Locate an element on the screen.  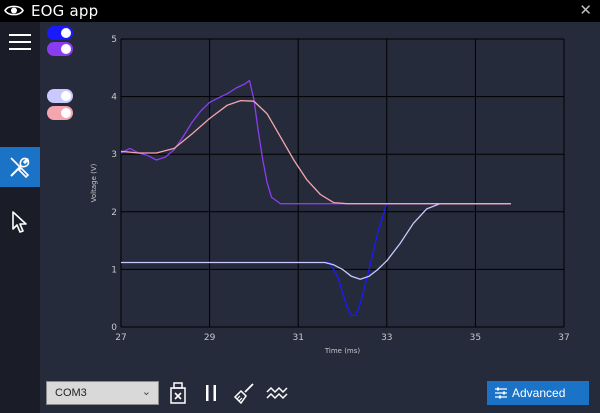
menu-button is located at coordinates (20, 42).